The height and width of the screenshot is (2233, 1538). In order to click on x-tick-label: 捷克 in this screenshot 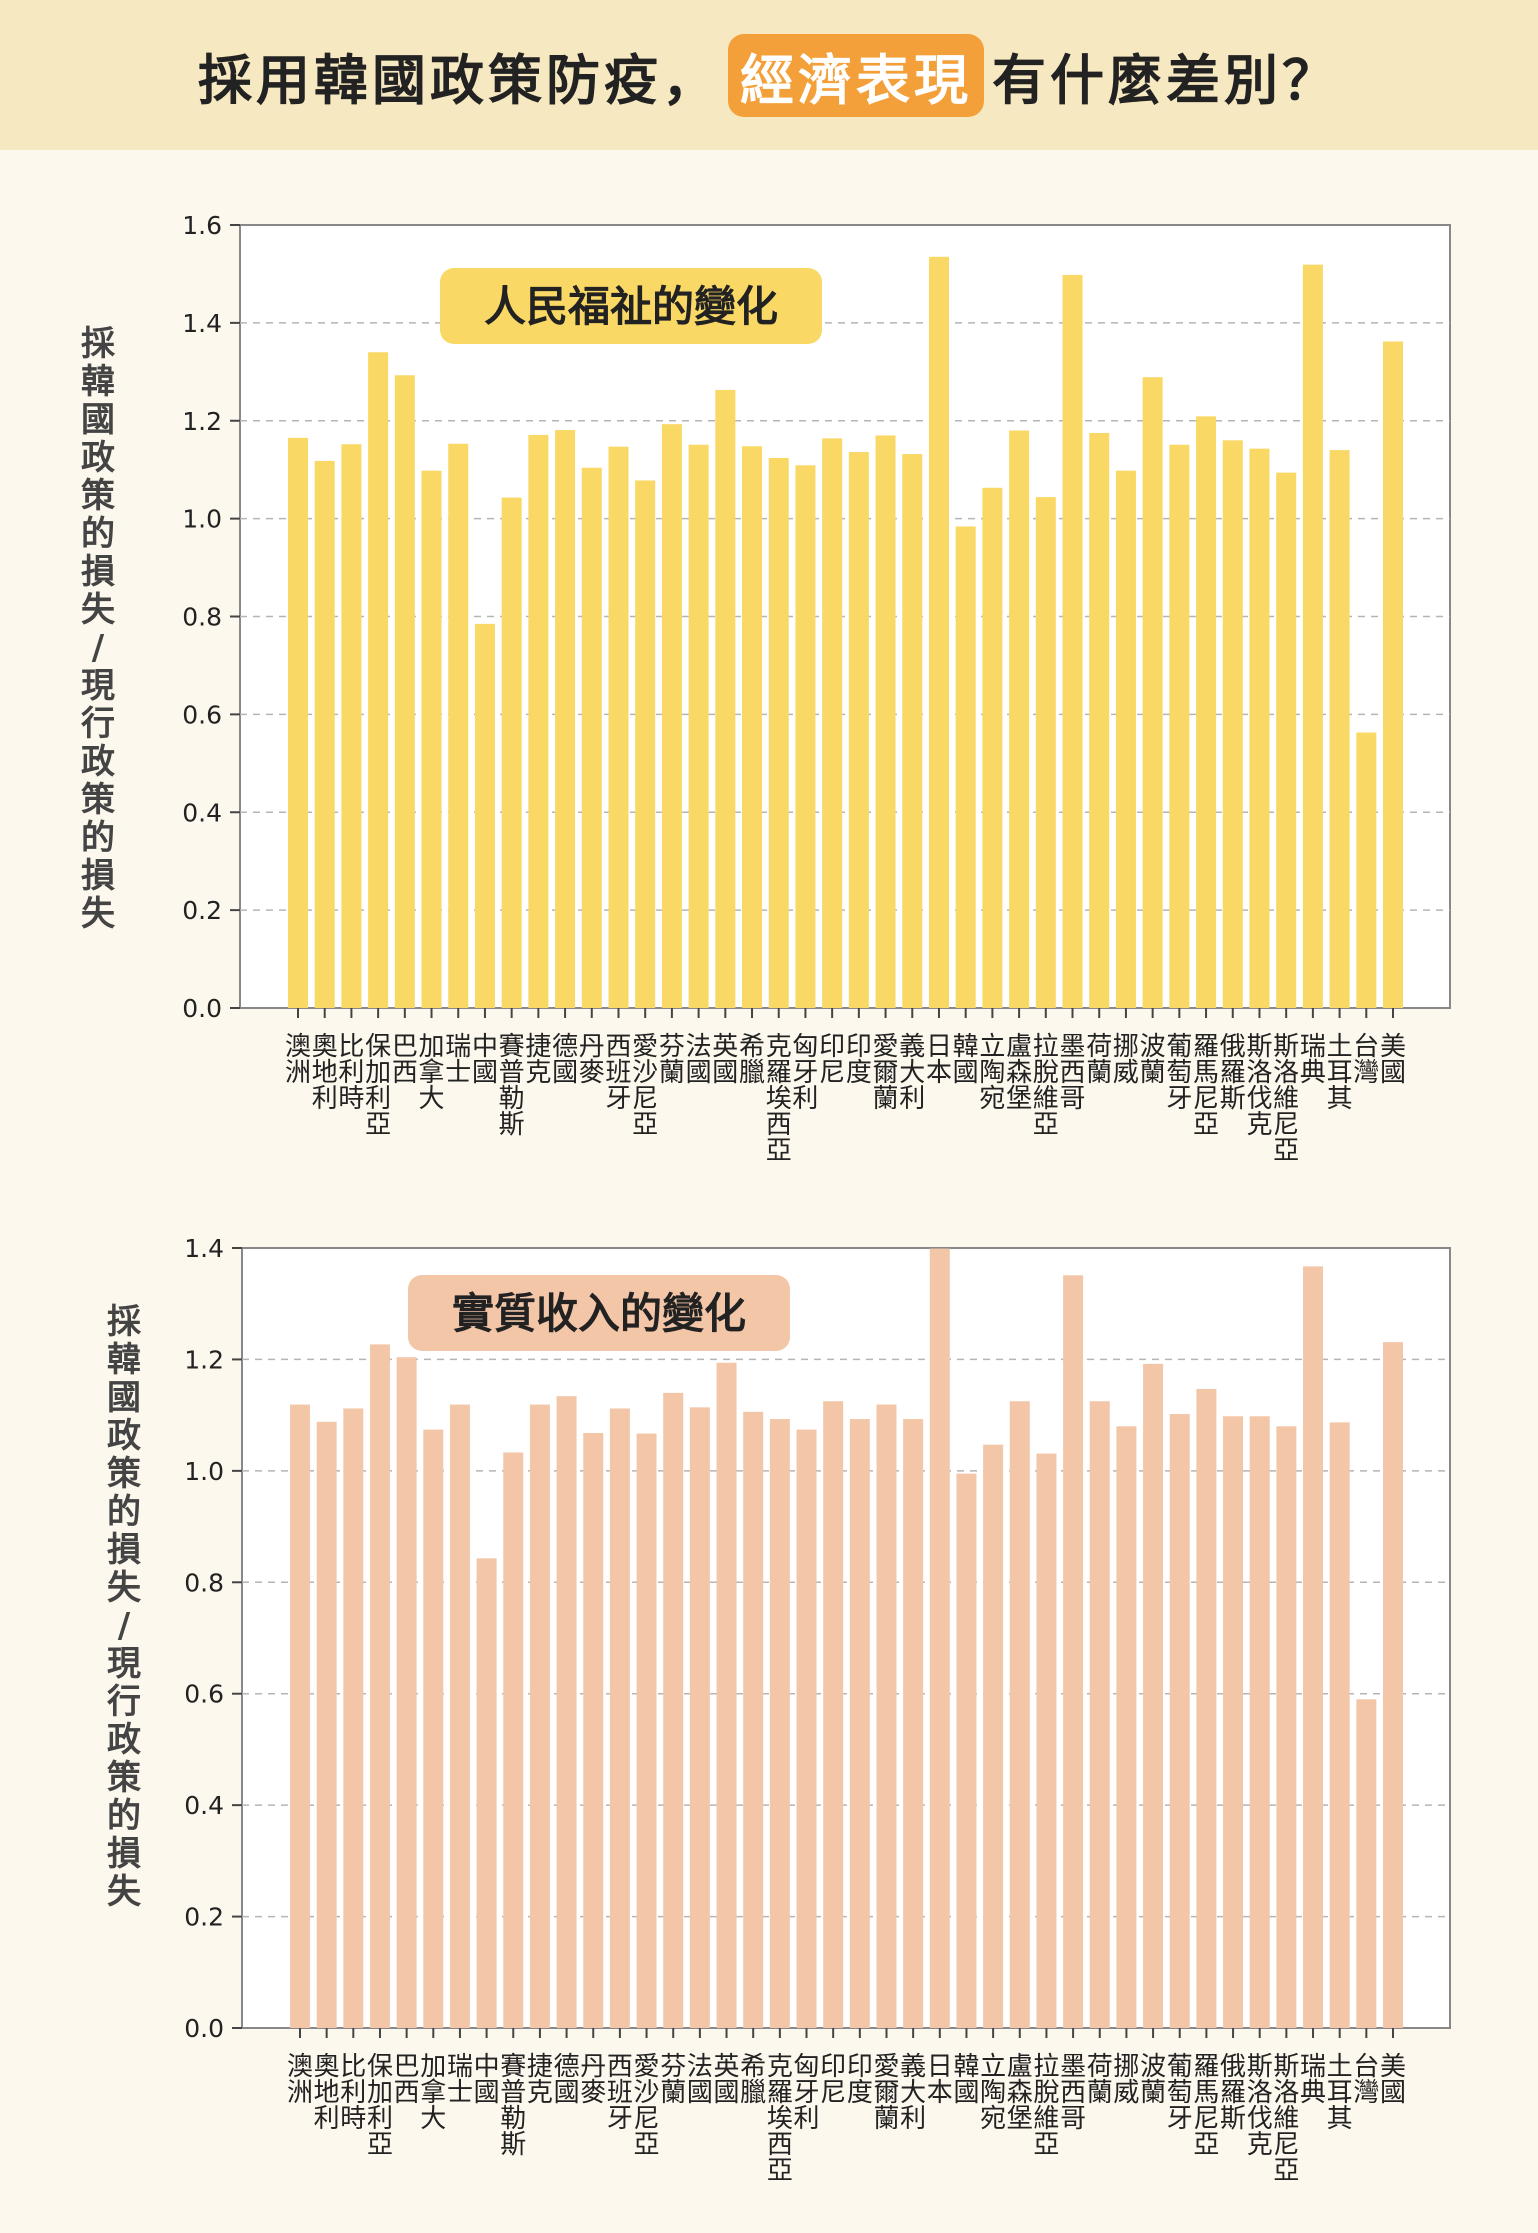, I will do `click(538, 1060)`.